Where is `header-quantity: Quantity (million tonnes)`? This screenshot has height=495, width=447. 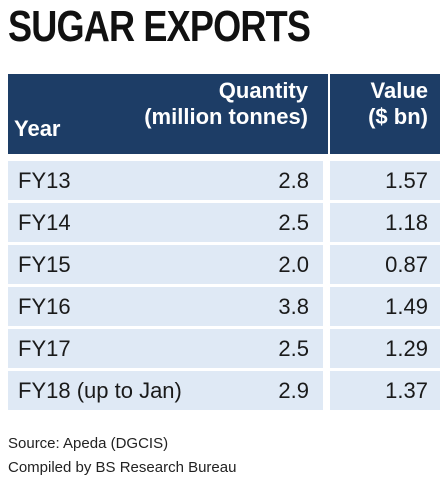
header-quantity: Quantity (million tonnes) is located at coordinates (226, 104).